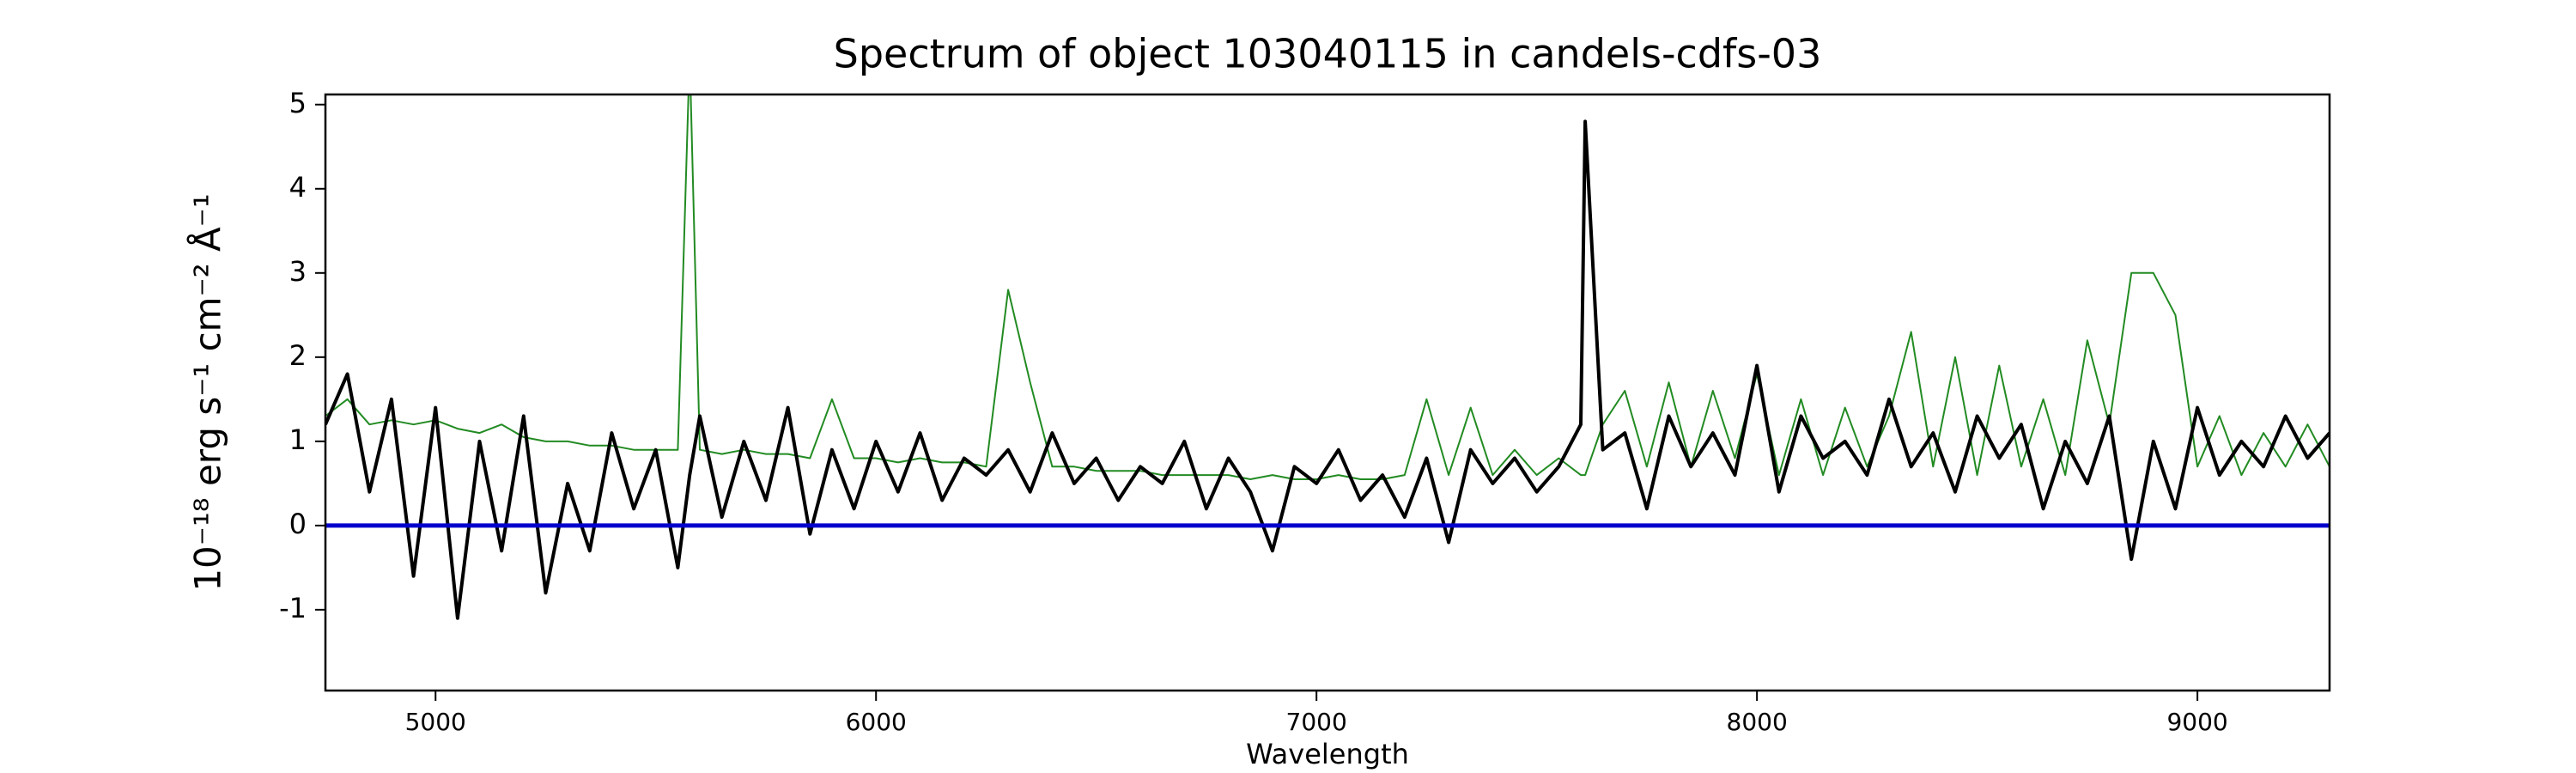  I want to click on x-tick-label: 9000, so click(2196, 722).